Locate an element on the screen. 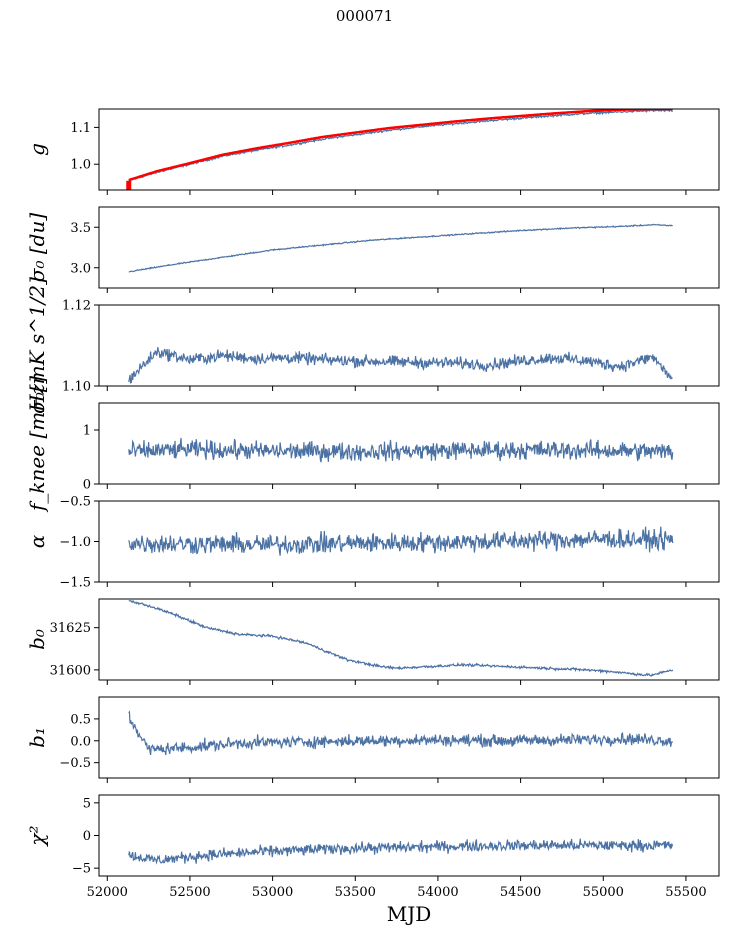 The image size is (729, 944). panel-frame-fknee is located at coordinates (409, 443).